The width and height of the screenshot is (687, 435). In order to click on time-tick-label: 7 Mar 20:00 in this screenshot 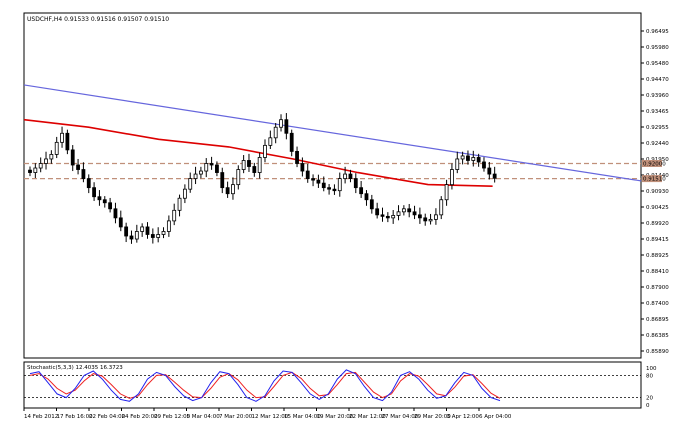, I will do `click(236, 417)`.